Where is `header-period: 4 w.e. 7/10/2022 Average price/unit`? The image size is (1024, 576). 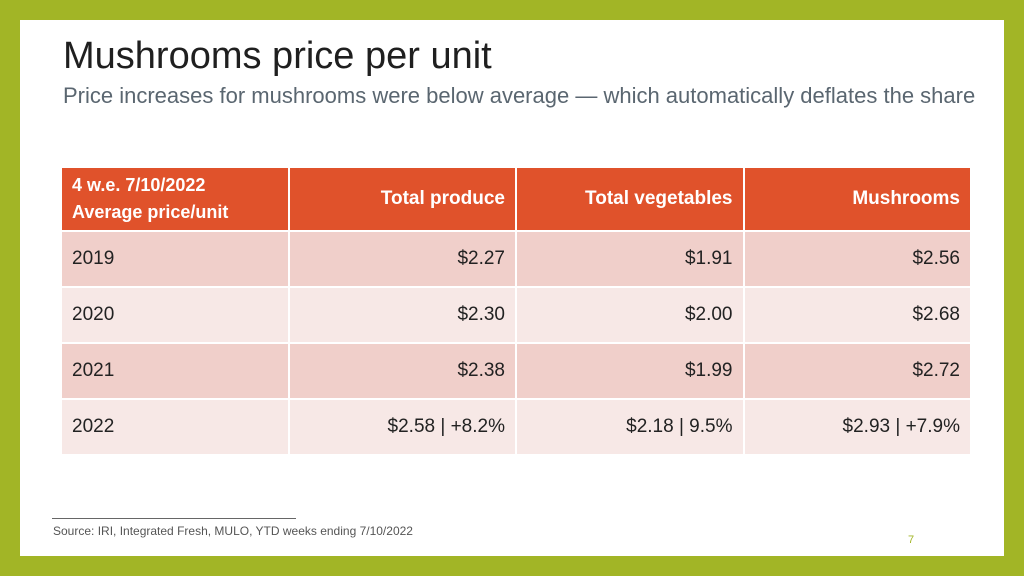
header-period: 4 w.e. 7/10/2022 Average price/unit is located at coordinates (175, 199).